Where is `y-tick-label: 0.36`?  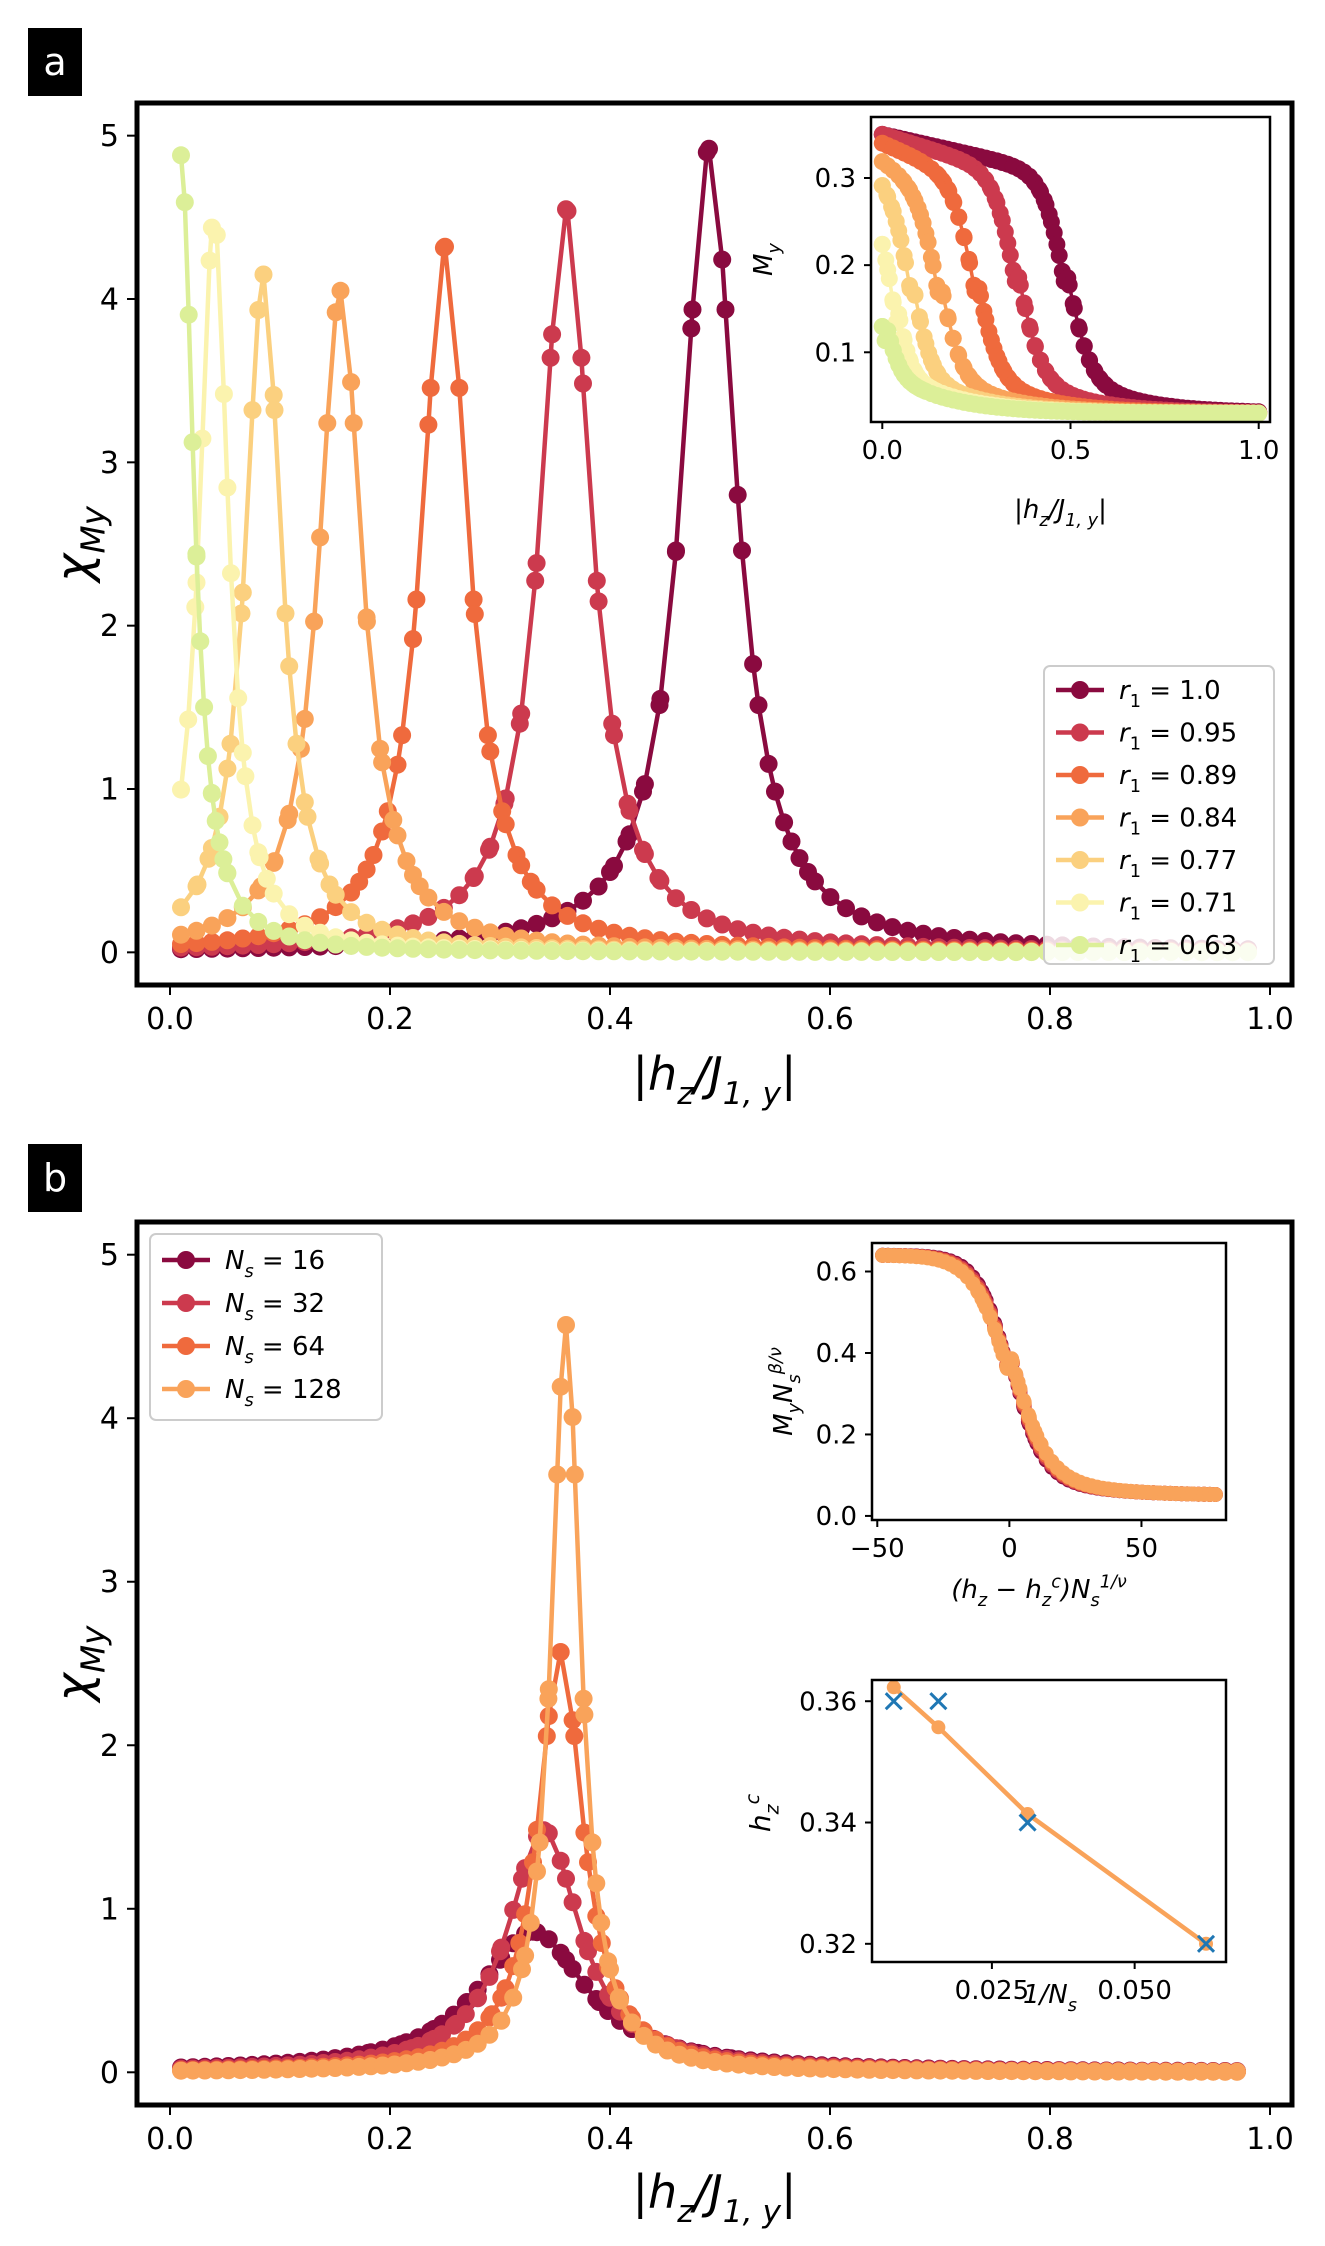
y-tick-label: 0.36 is located at coordinates (828, 1702).